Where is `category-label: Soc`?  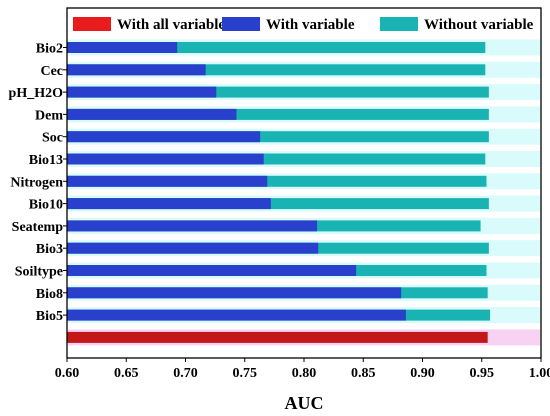
category-label: Soc is located at coordinates (52, 138).